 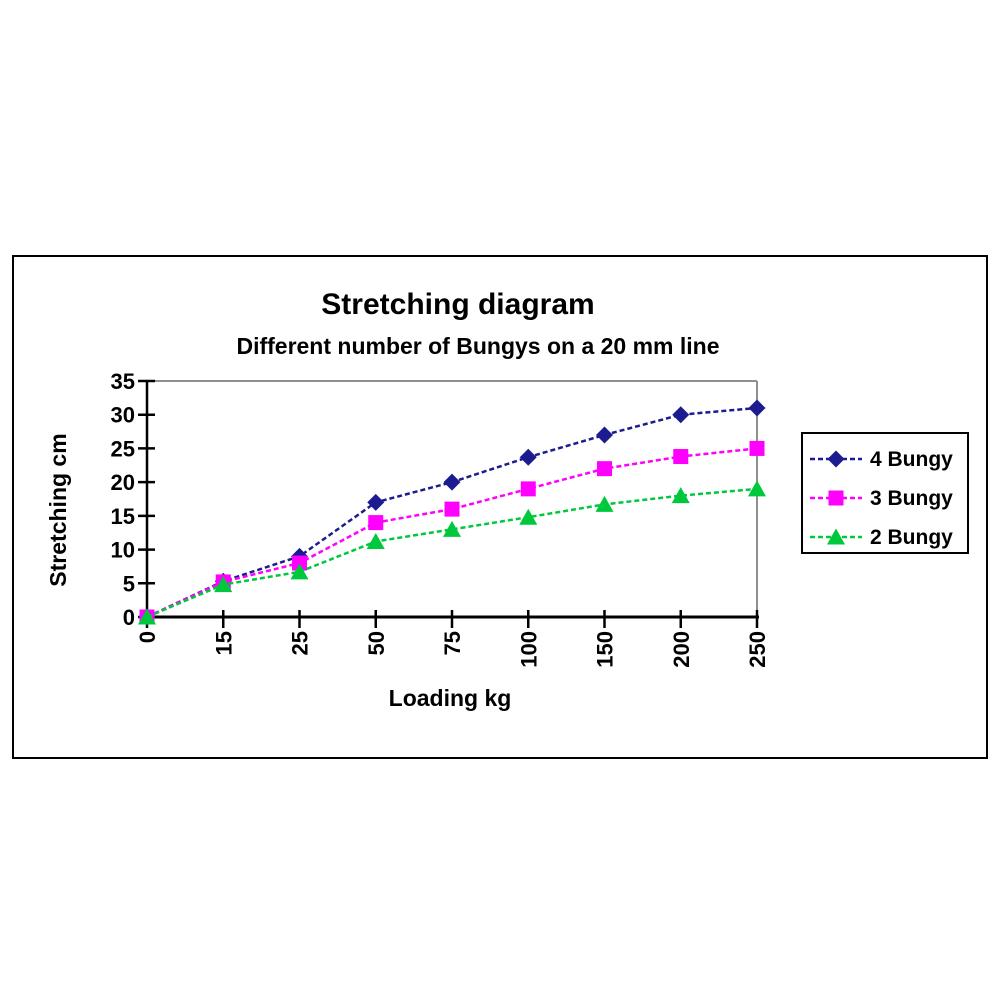 What do you see at coordinates (129, 617) in the screenshot?
I see `y-tick-label: 0` at bounding box center [129, 617].